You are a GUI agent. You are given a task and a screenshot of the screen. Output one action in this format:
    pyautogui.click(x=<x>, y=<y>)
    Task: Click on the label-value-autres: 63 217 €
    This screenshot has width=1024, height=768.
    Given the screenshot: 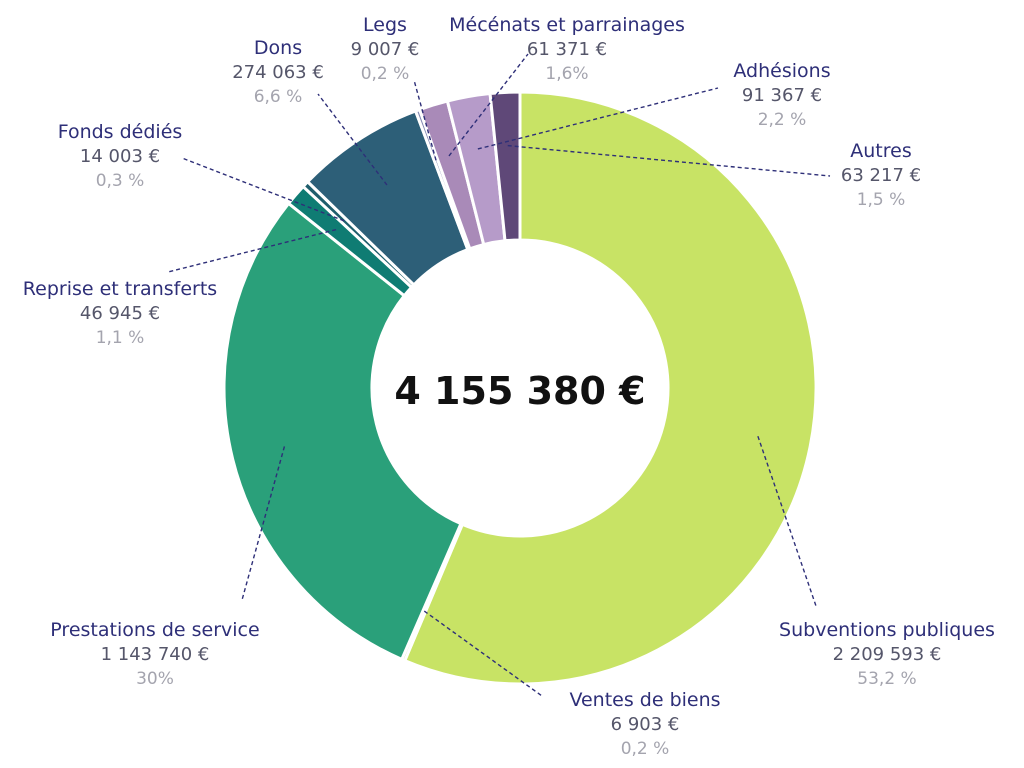 What is the action you would take?
    pyautogui.click(x=881, y=175)
    